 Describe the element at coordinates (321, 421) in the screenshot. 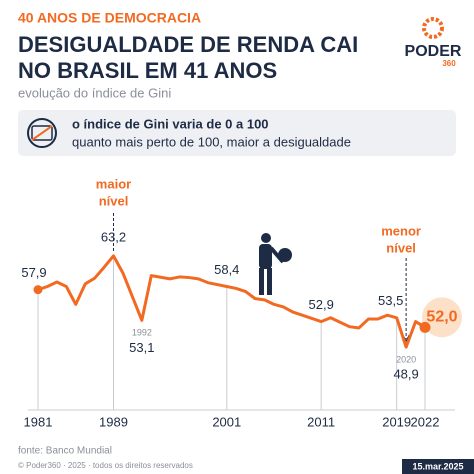

I see `x-tick-label: 2011` at that location.